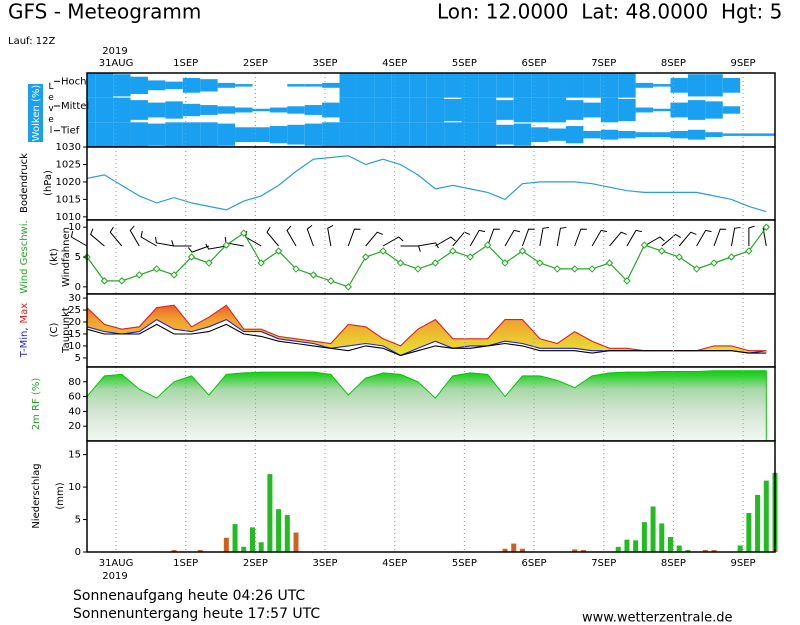 Image resolution: width=800 pixels, height=625 pixels. I want to click on run: Lauf: 12Z, so click(31, 41).